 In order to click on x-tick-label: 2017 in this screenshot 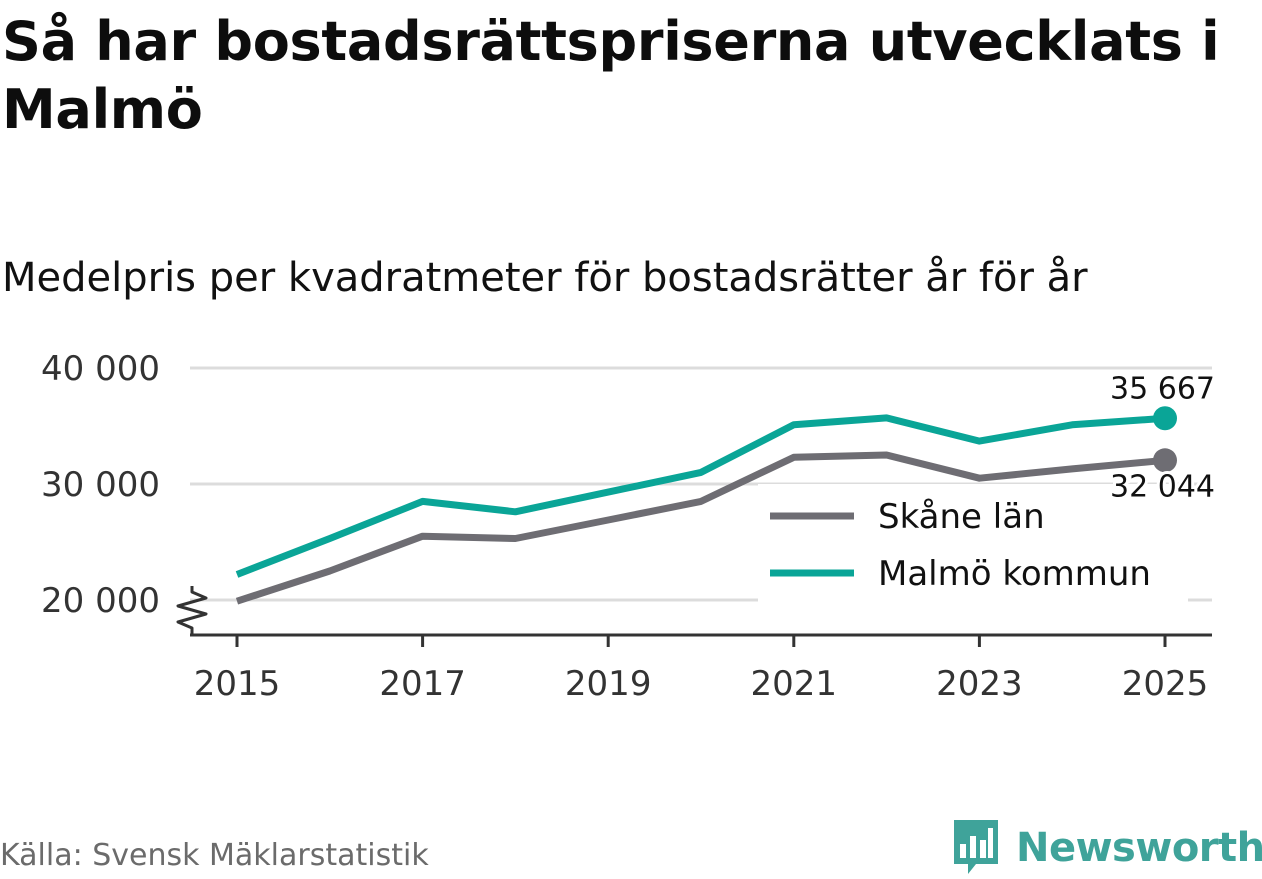, I will do `click(422, 684)`.